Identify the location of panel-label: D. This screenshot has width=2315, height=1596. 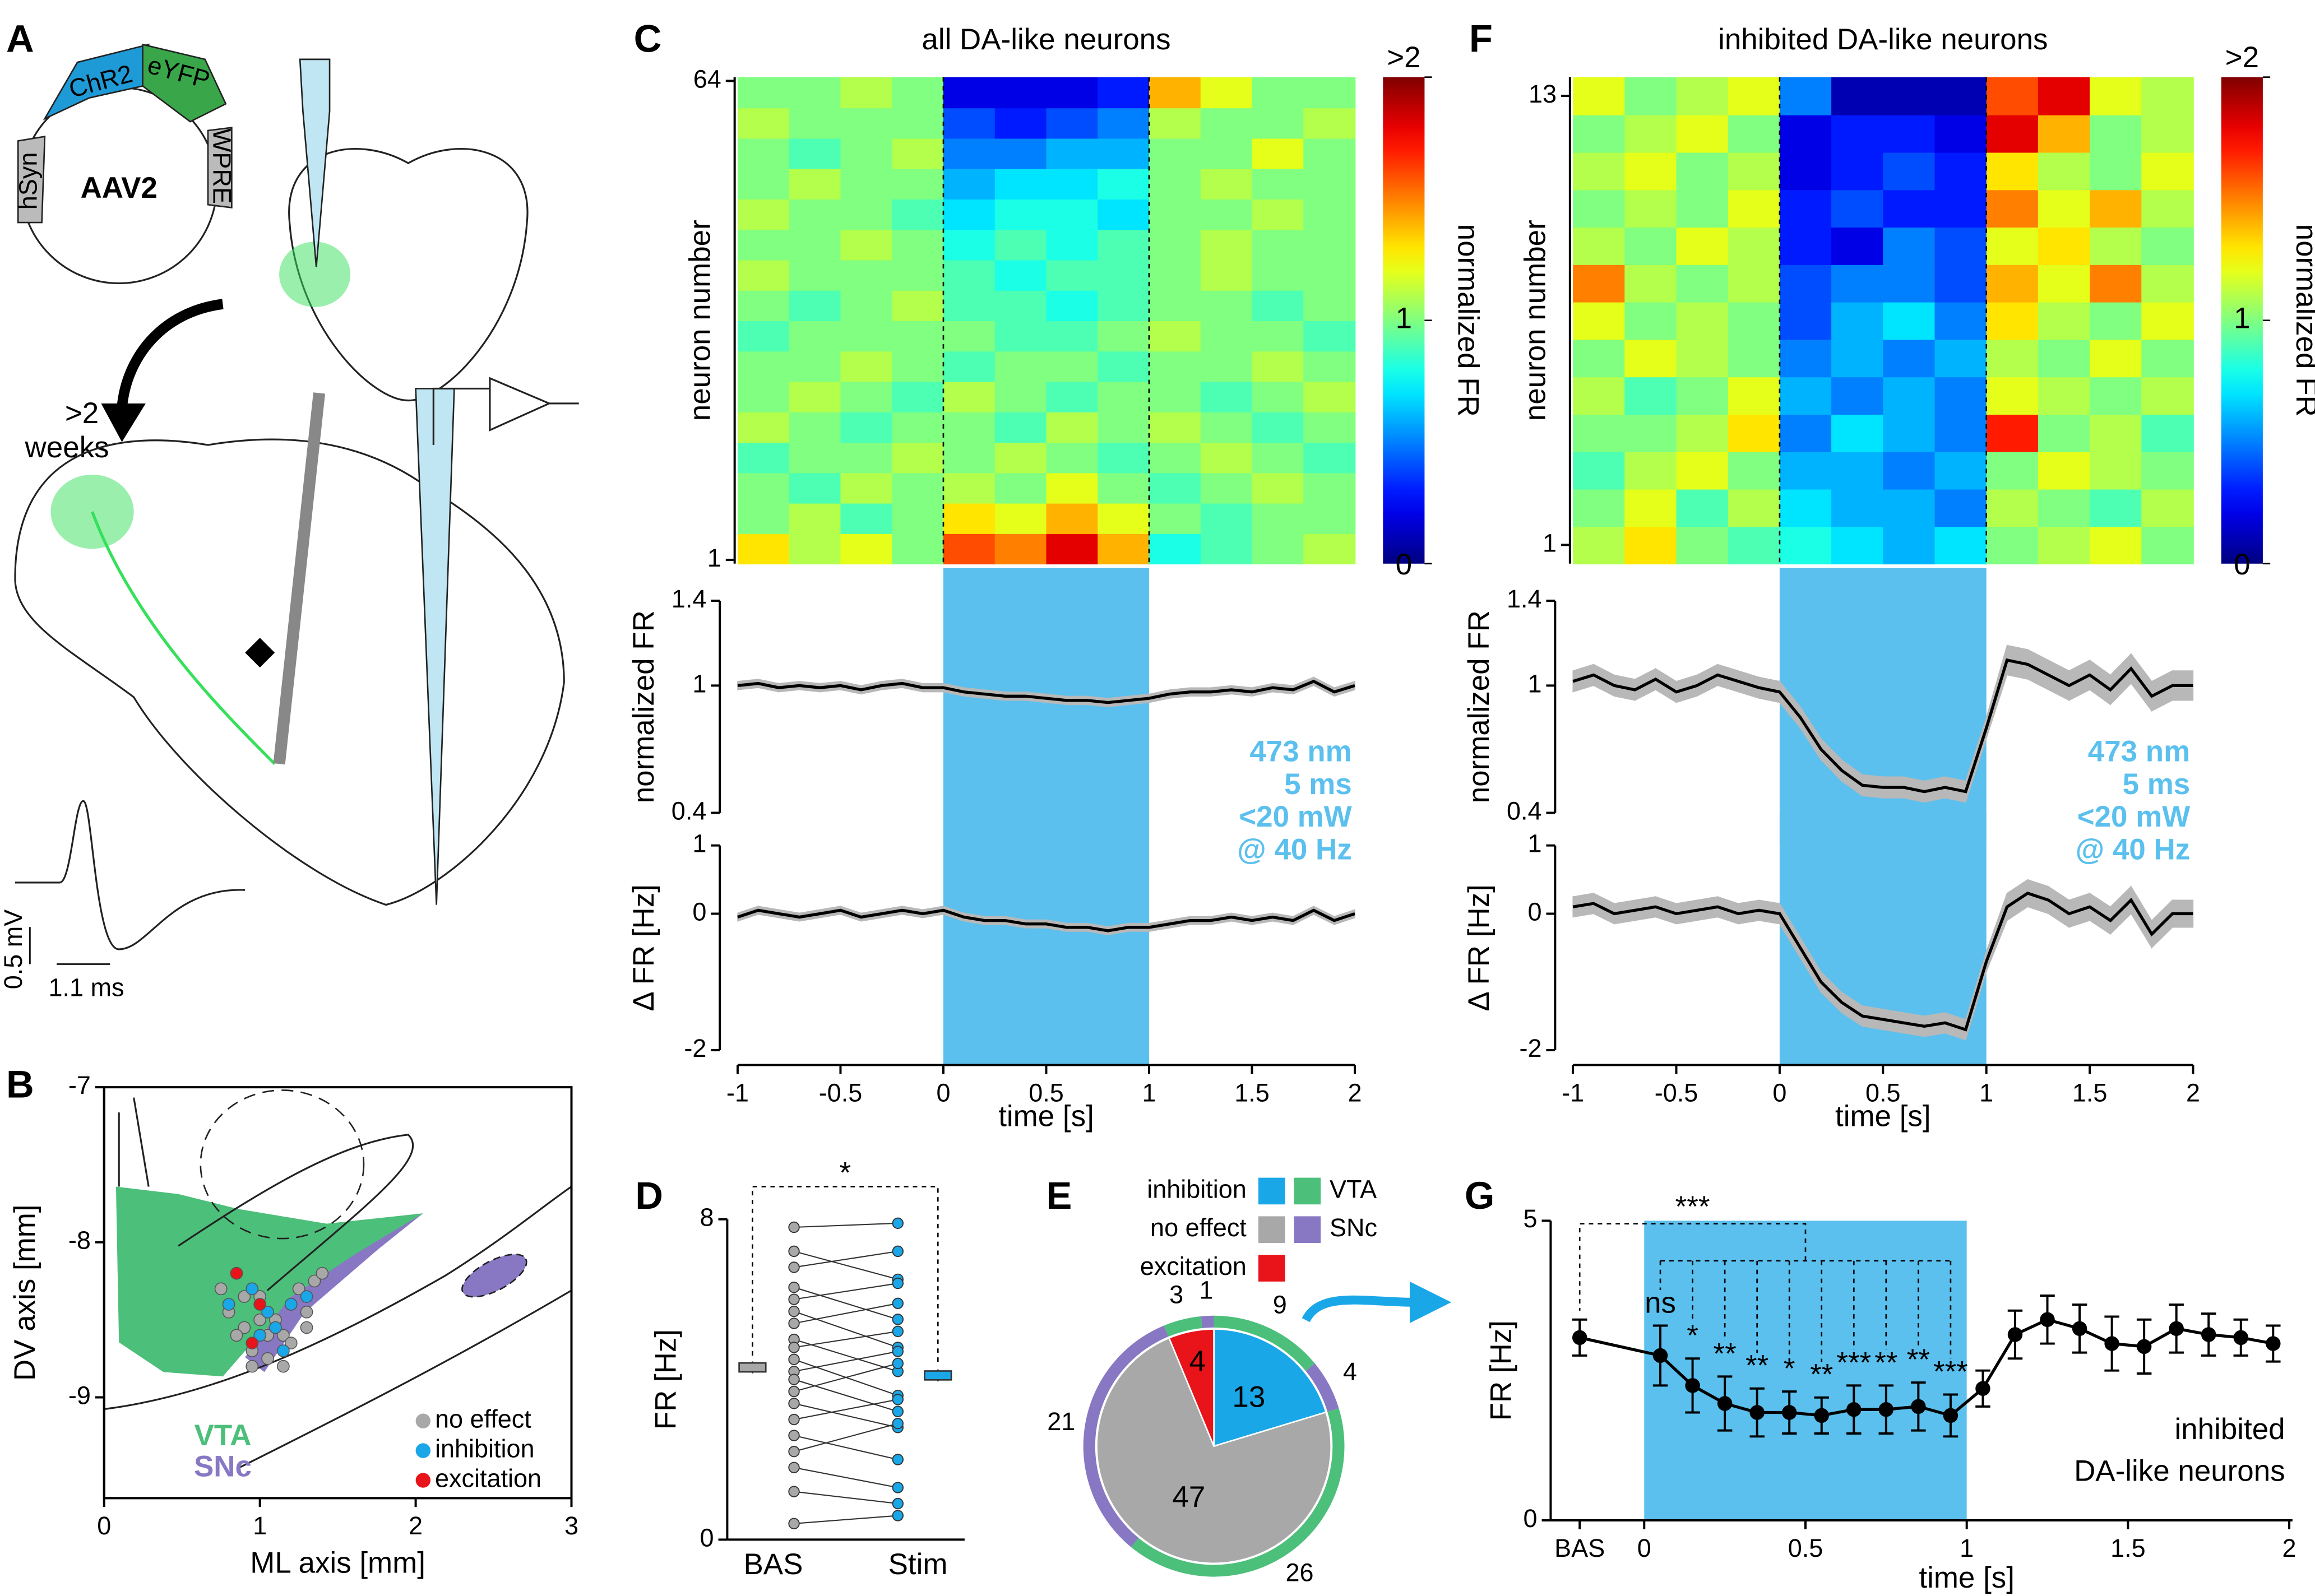
(649, 1195).